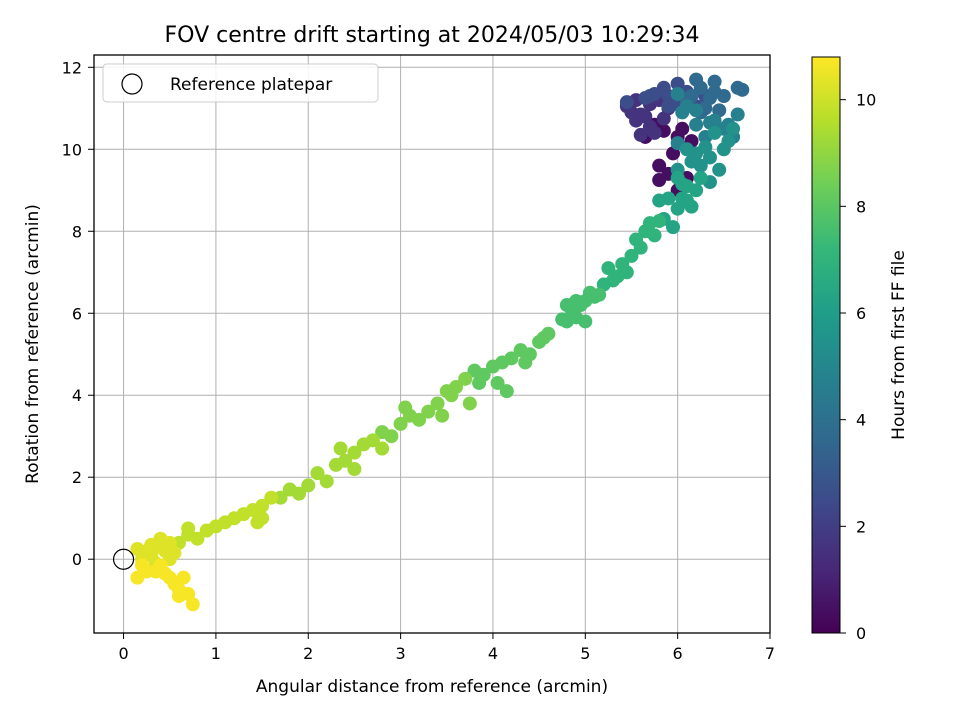 Image resolution: width=960 pixels, height=724 pixels. I want to click on colorbar-tick-label: 10, so click(866, 100).